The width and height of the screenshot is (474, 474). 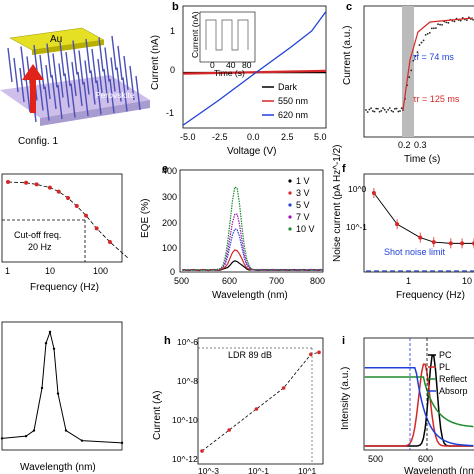 What do you see at coordinates (155, 62) in the screenshot?
I see `ylabel-b: Current (nA)` at bounding box center [155, 62].